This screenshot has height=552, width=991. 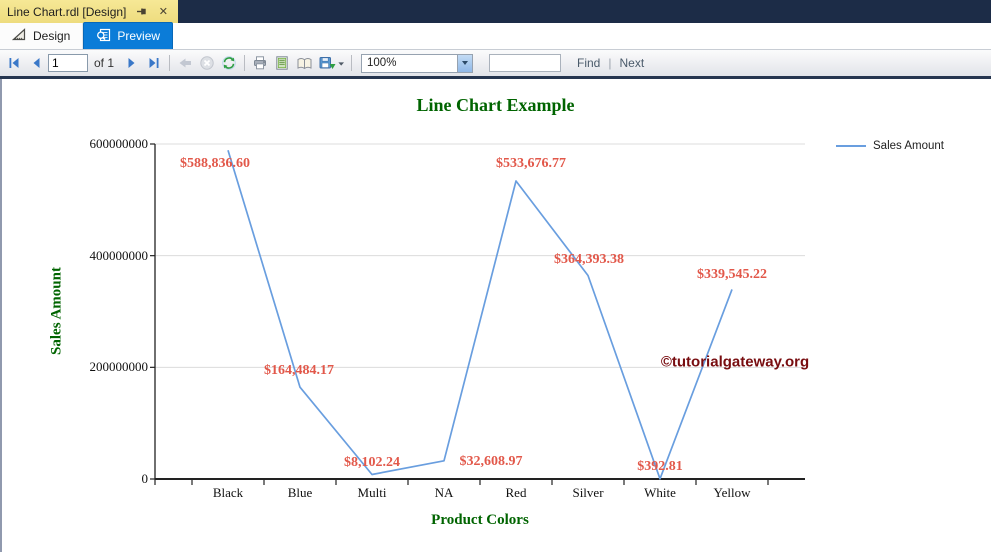 I want to click on x-axis-category-label: White, so click(x=660, y=492).